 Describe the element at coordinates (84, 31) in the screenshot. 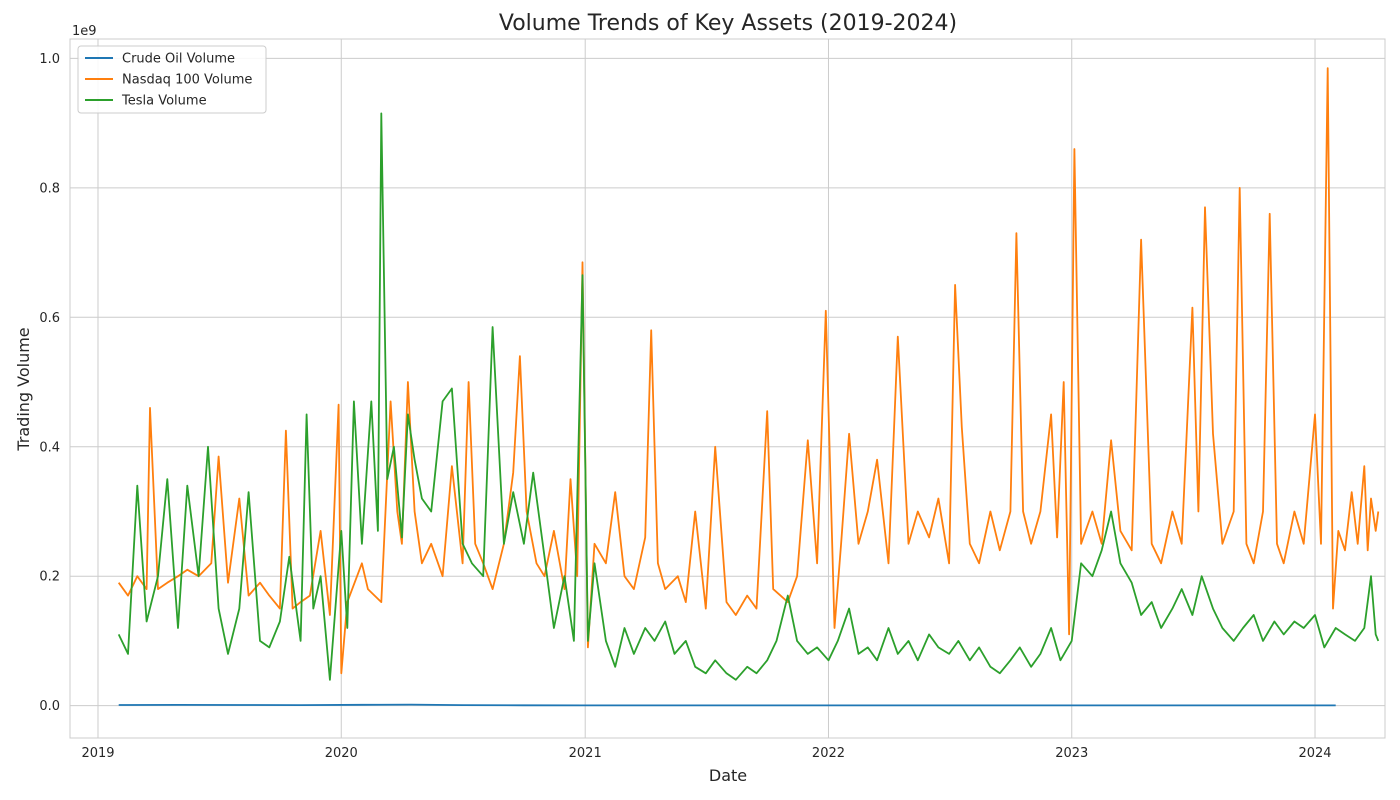

I see `y-axis-scale-label: 1e9` at that location.